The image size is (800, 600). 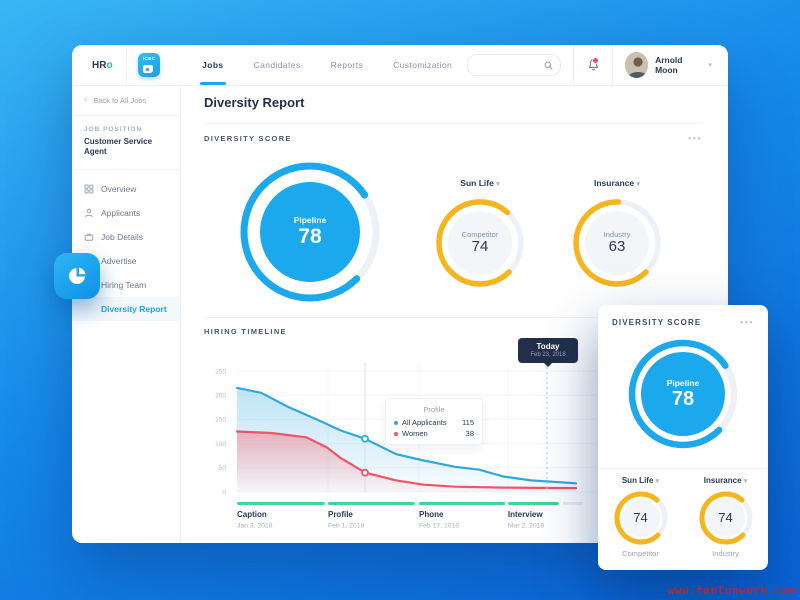 I want to click on stage-bar-rest, so click(x=572, y=503).